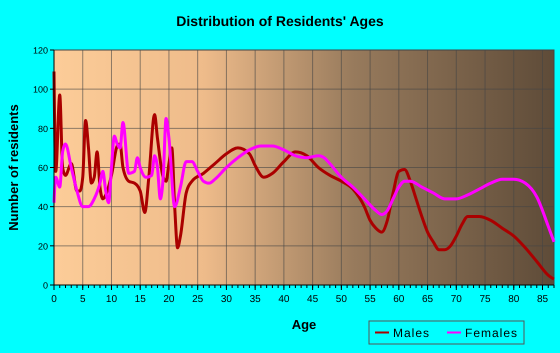  What do you see at coordinates (313, 299) in the screenshot?
I see `x-tick-label: 45` at bounding box center [313, 299].